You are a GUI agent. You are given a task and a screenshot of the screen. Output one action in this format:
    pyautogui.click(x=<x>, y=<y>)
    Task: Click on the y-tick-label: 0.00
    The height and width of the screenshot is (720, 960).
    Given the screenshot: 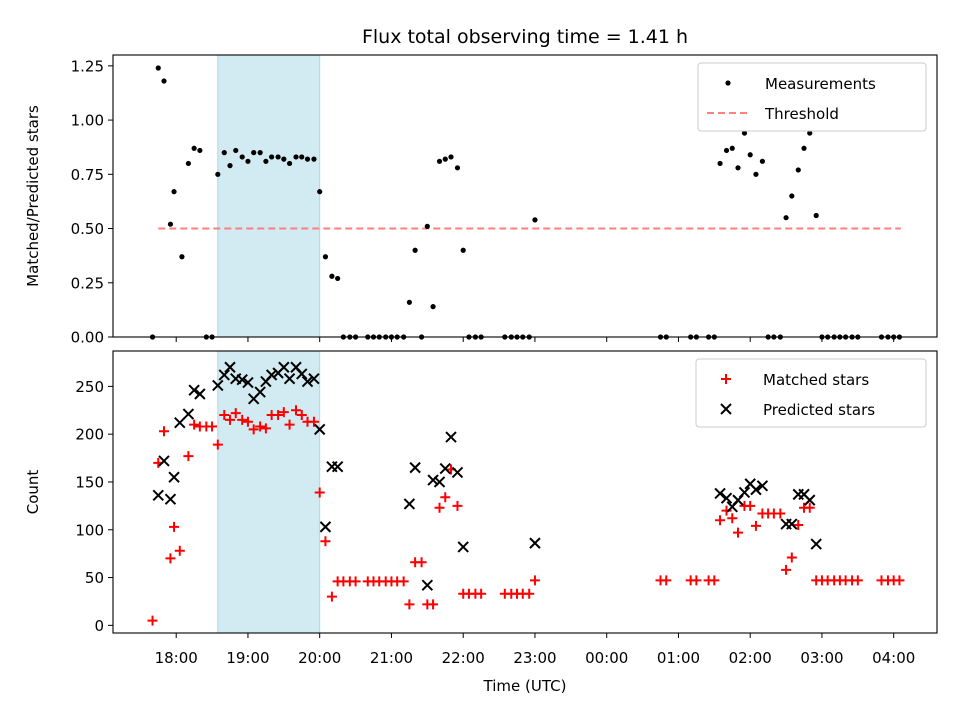 What is the action you would take?
    pyautogui.click(x=87, y=338)
    